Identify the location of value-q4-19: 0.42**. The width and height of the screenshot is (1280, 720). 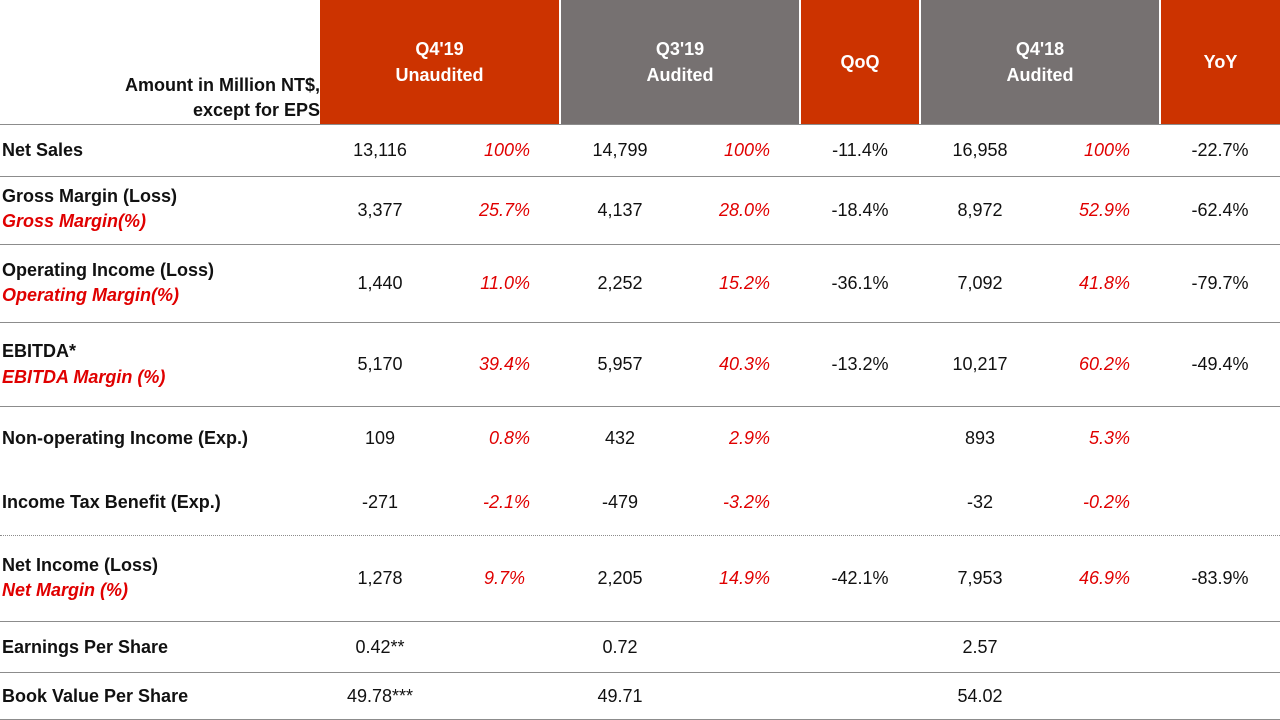
(380, 647).